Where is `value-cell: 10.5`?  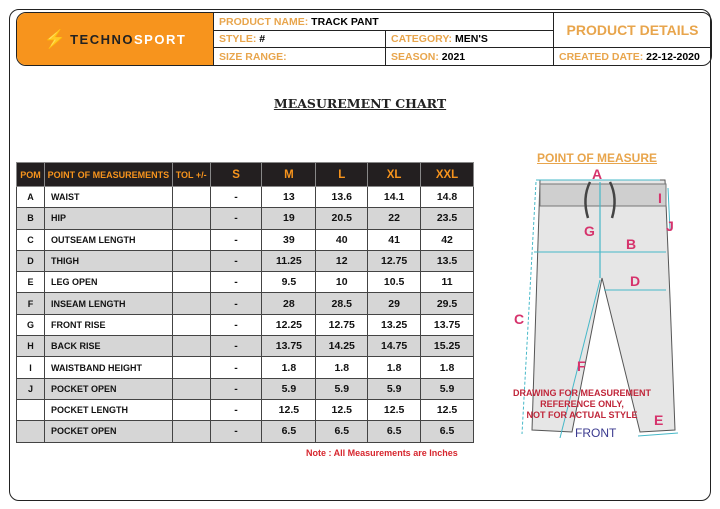 value-cell: 10.5 is located at coordinates (394, 282).